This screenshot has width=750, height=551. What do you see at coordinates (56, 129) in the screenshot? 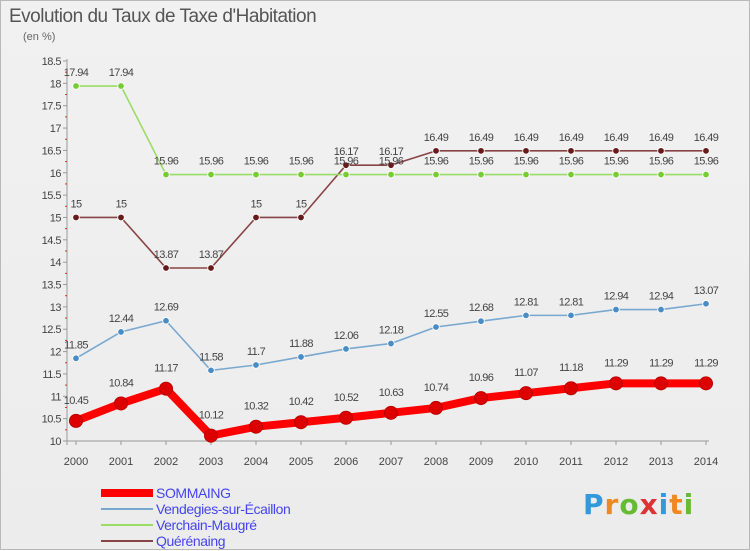
I see `y-tick-label: 17` at bounding box center [56, 129].